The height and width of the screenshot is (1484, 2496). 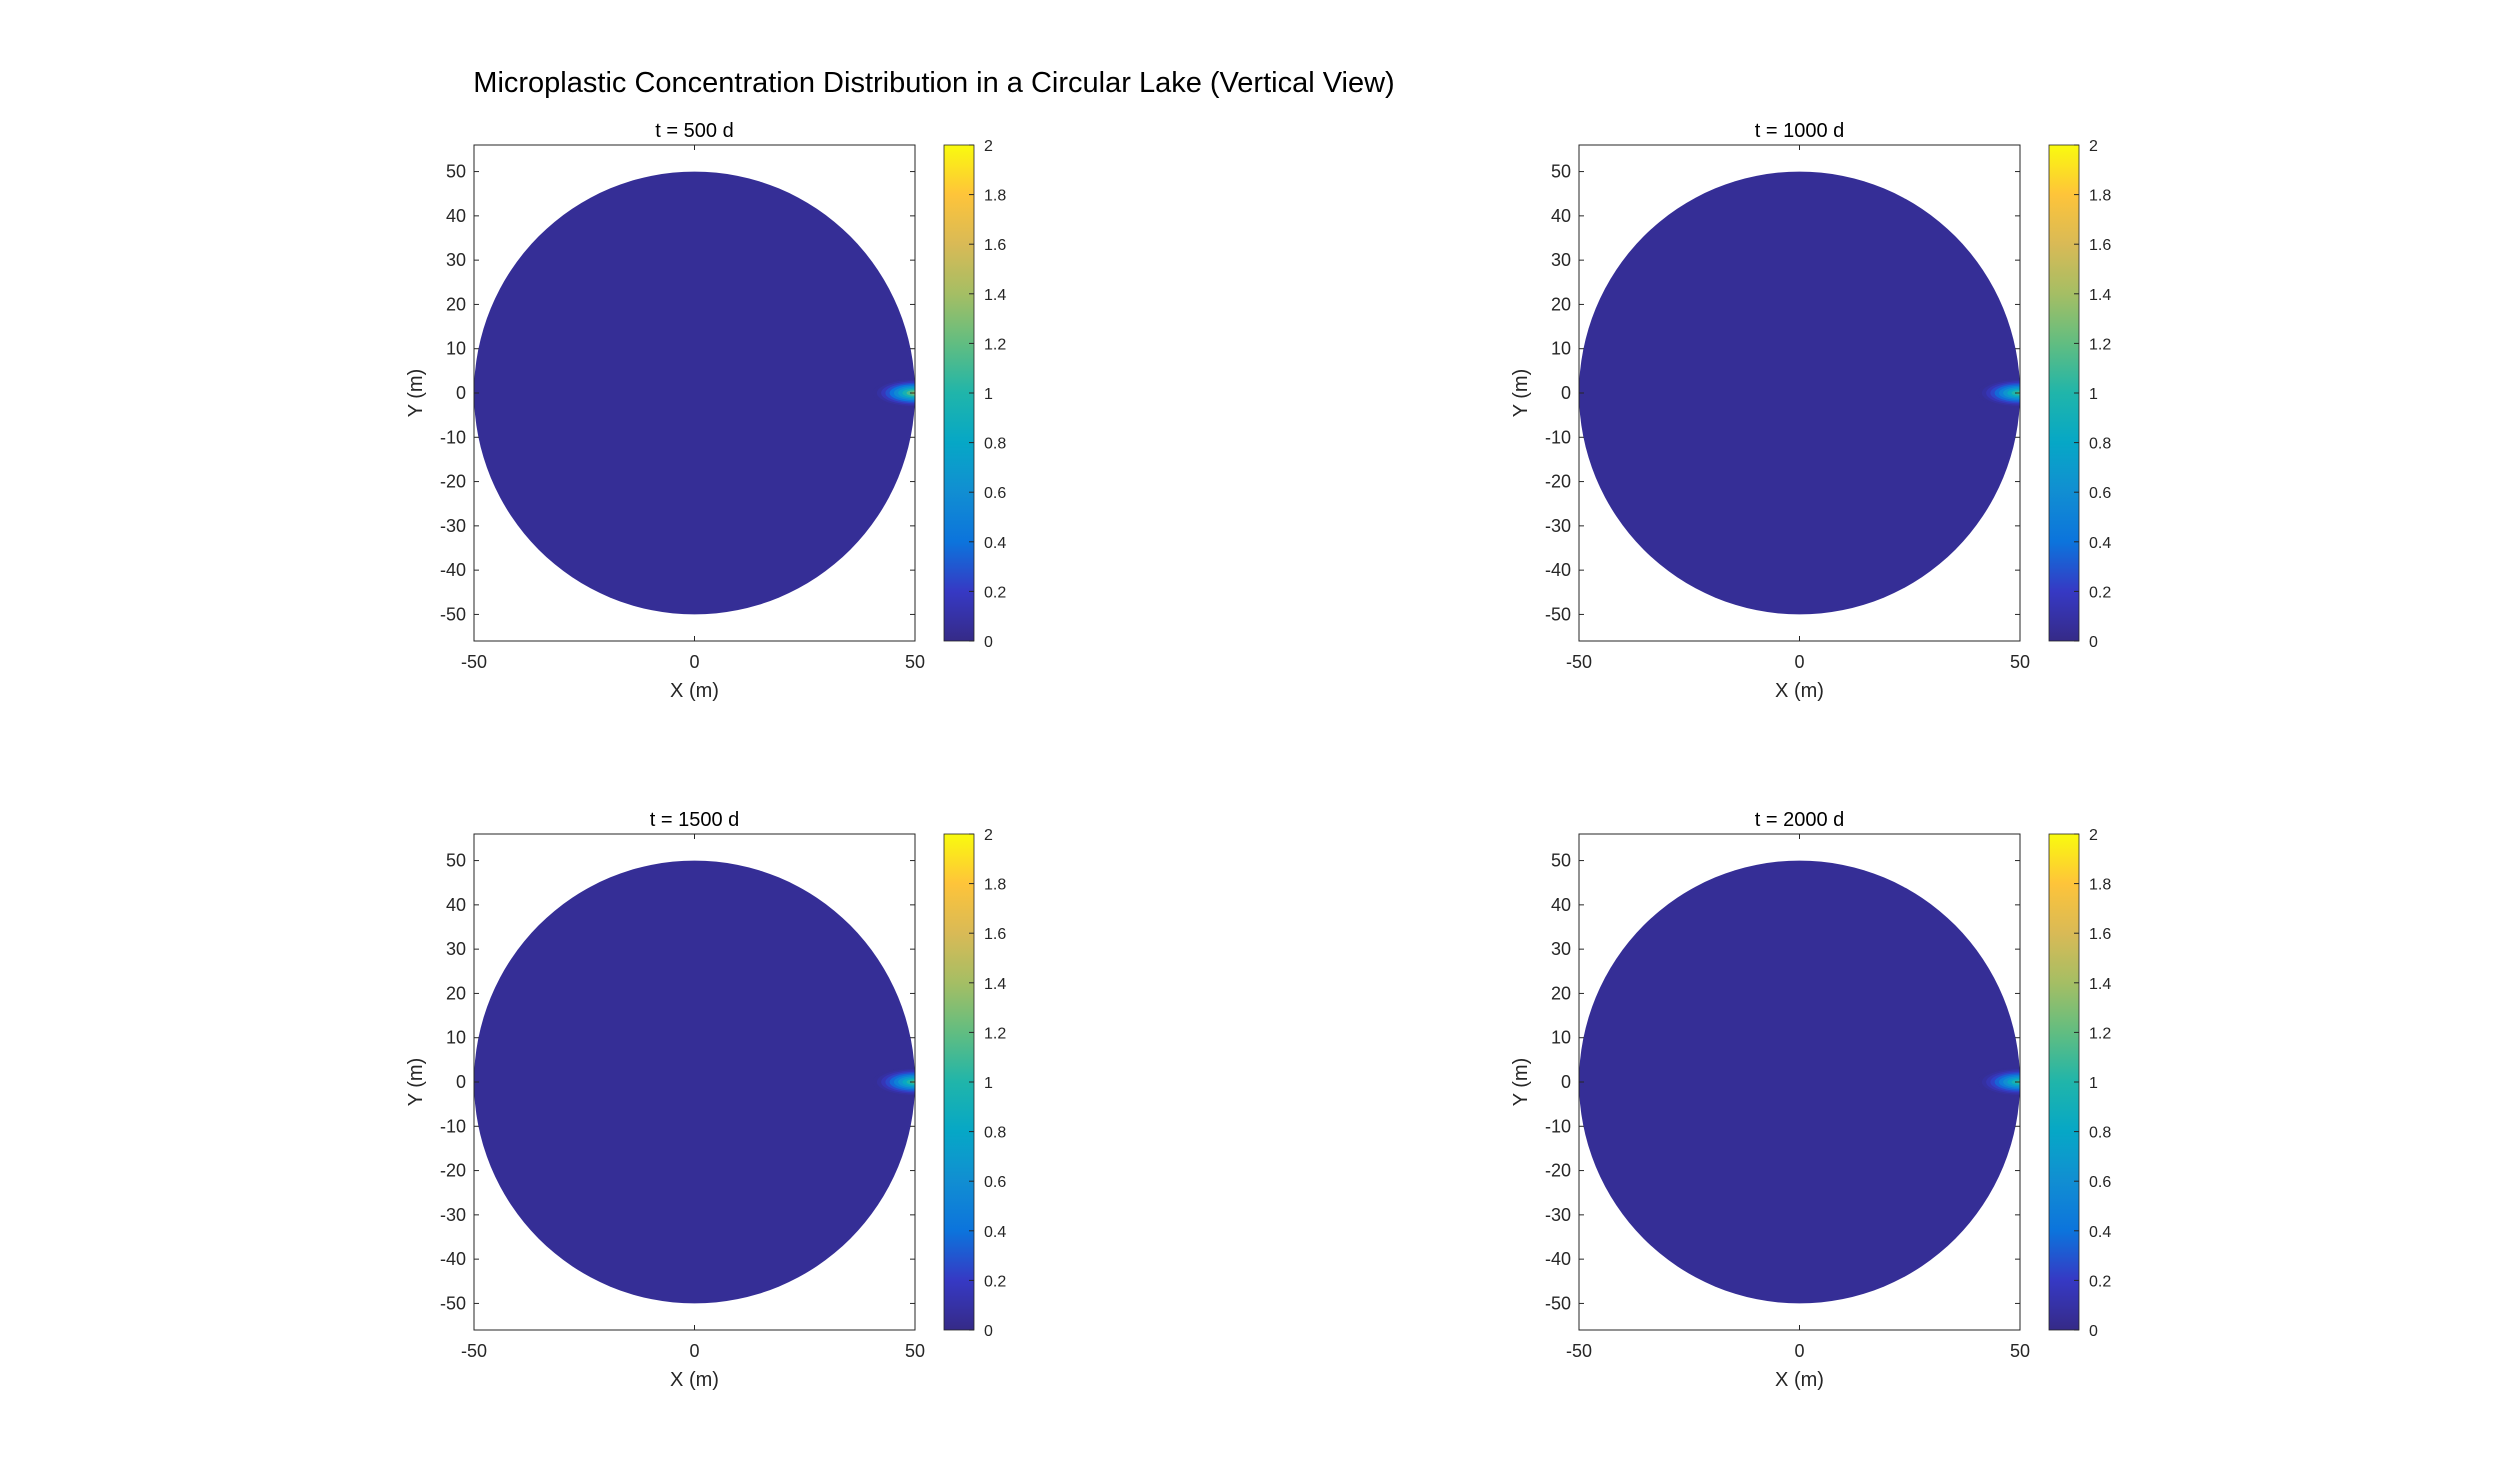 I want to click on source-plume, so click(x=893, y=1082).